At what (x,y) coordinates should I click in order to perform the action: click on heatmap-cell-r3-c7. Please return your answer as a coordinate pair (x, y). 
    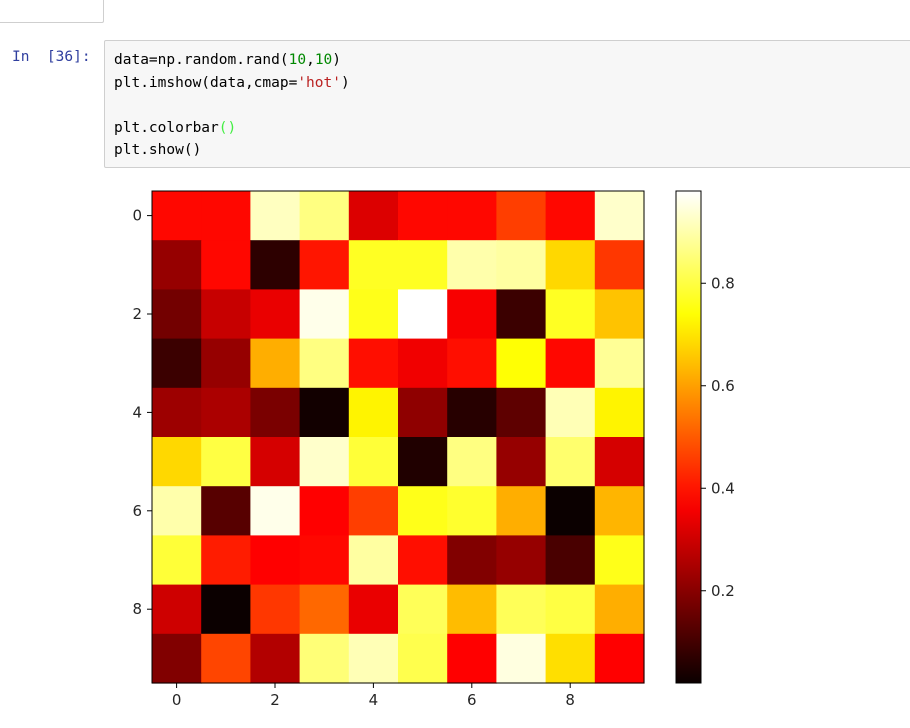
    Looking at the image, I should click on (521, 363).